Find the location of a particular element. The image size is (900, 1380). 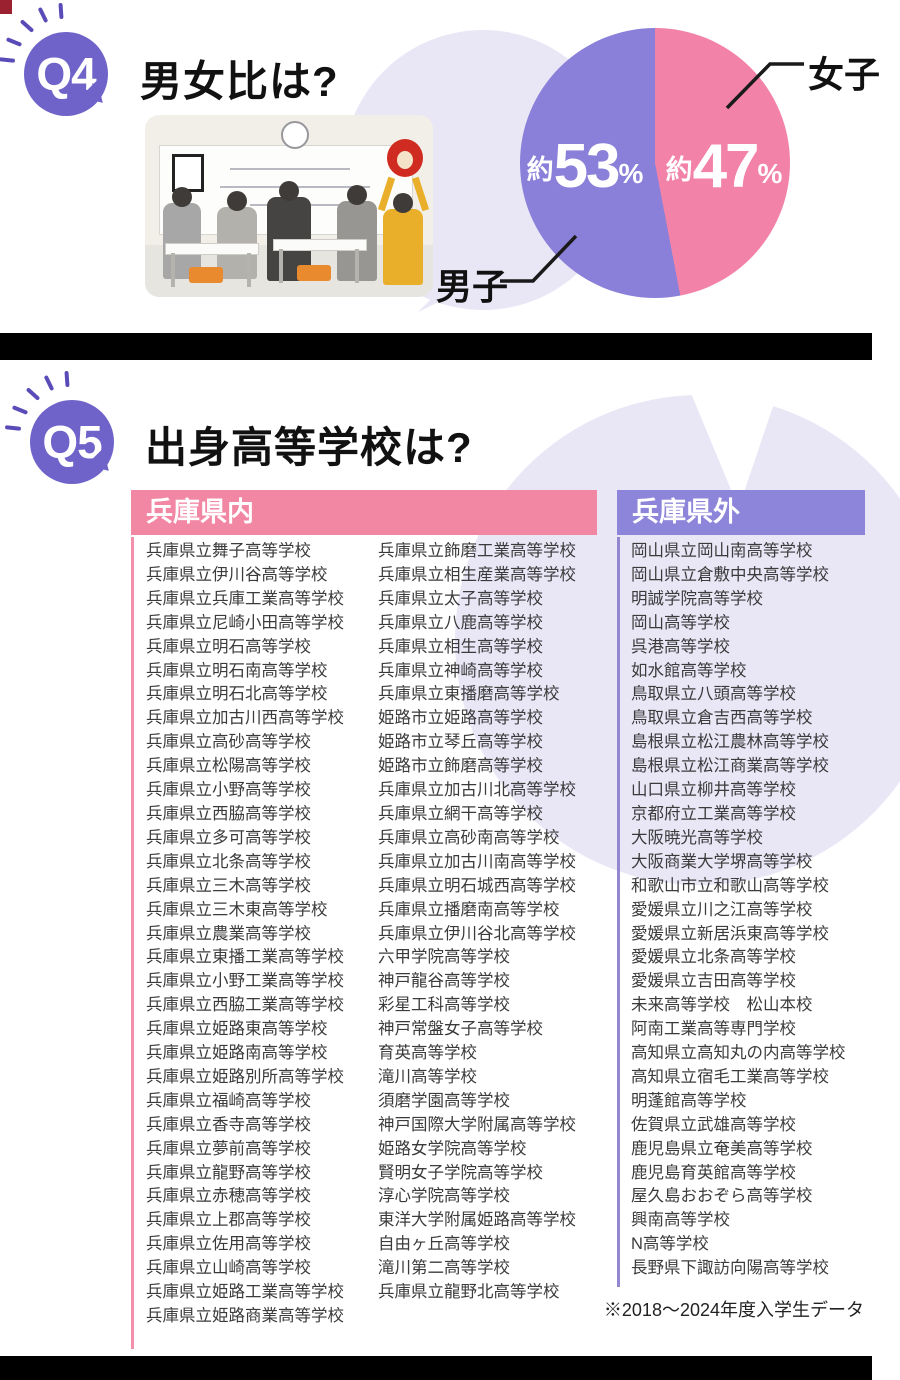

photo-person is located at coordinates (403, 239).